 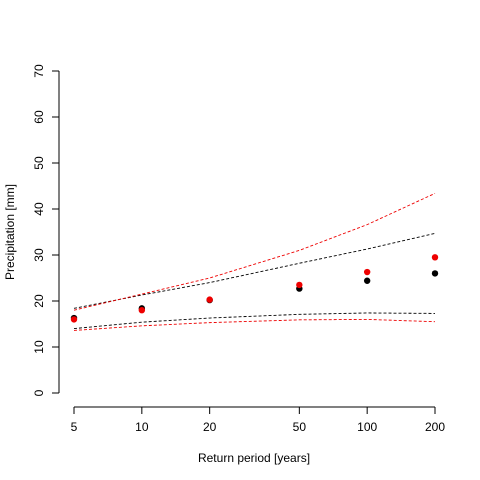 What do you see at coordinates (367, 427) in the screenshot?
I see `x-tick-label: 100` at bounding box center [367, 427].